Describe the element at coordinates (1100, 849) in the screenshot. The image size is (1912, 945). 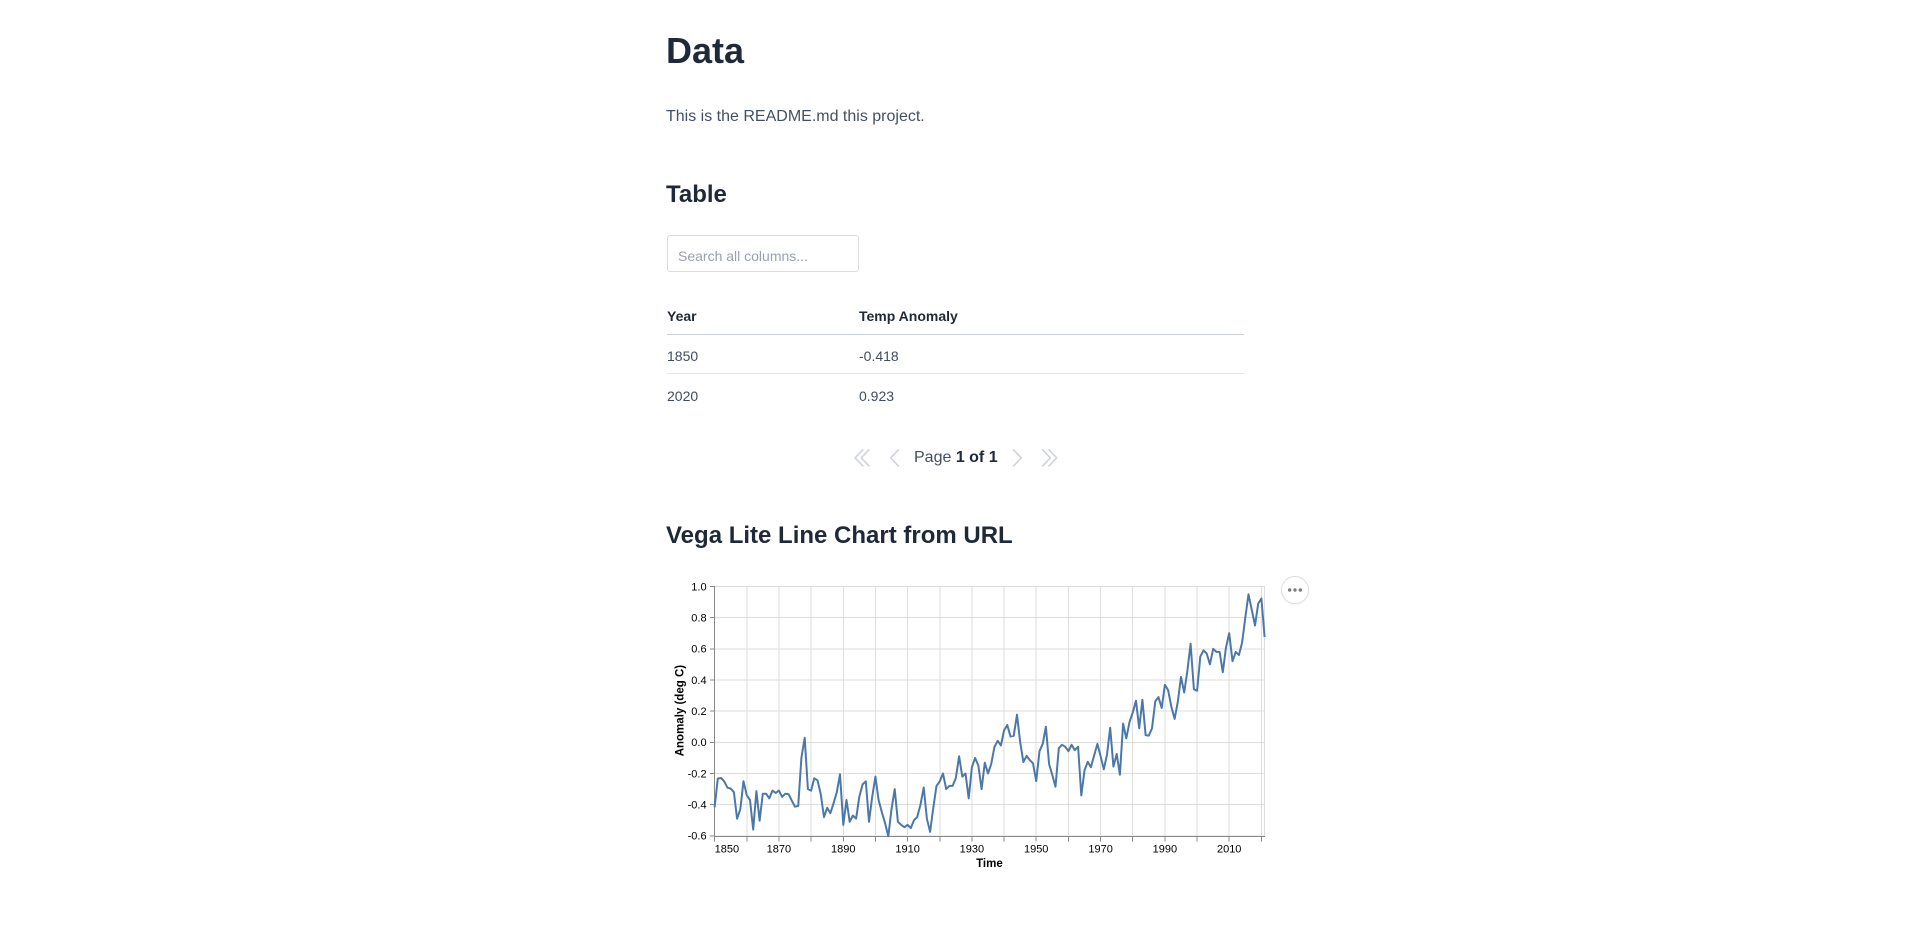
I see `svg-text: 1970` at that location.